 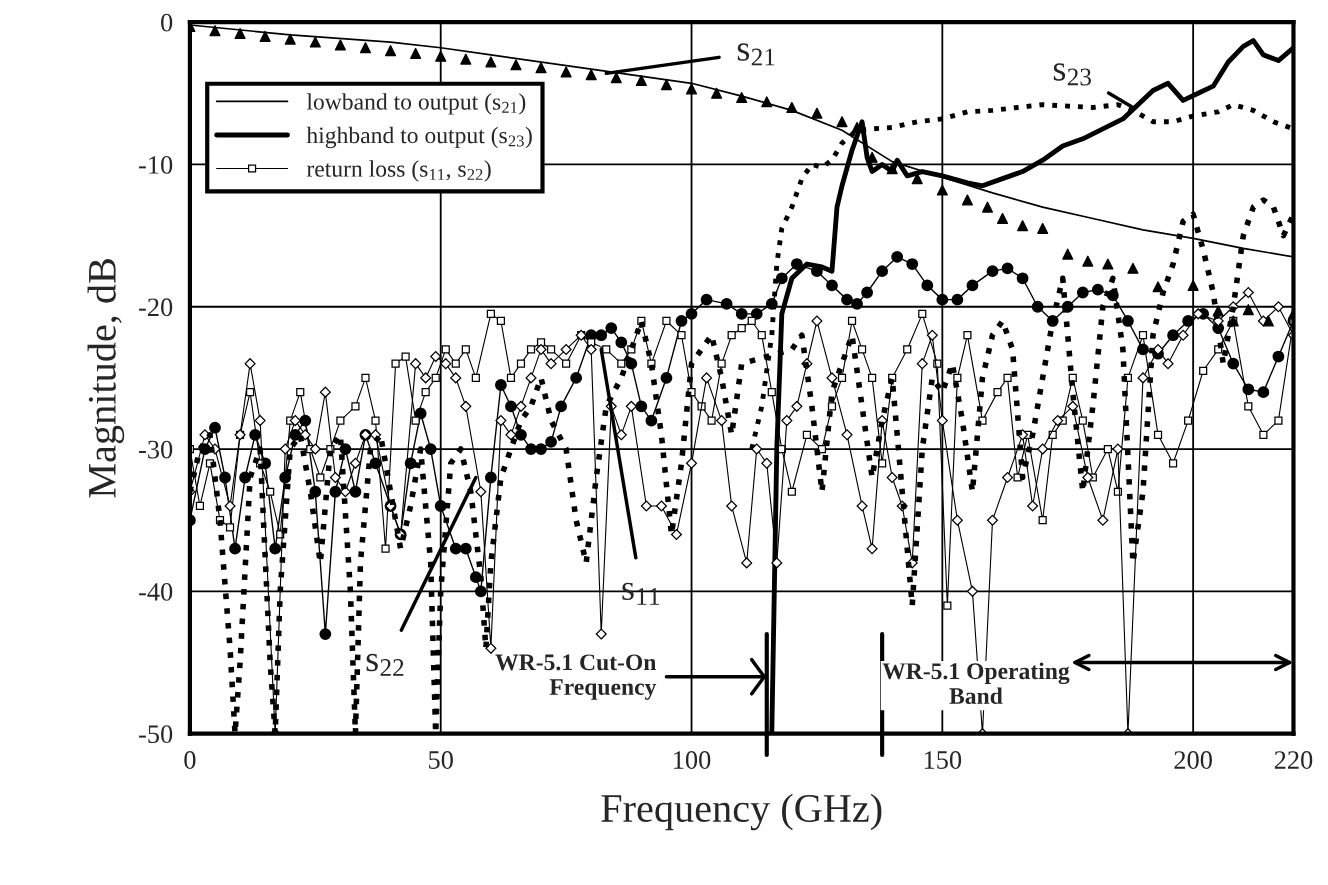 What do you see at coordinates (419, 137) in the screenshot?
I see `legend-label: highband to output (s$_{23}$)` at bounding box center [419, 137].